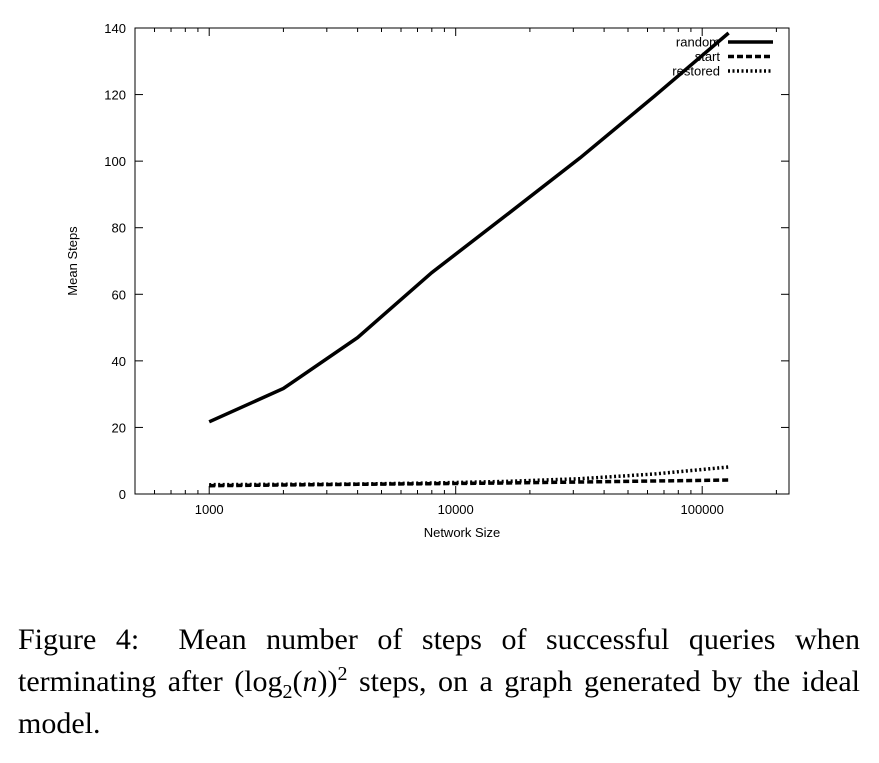  I want to click on series-line-restored, so click(469, 476).